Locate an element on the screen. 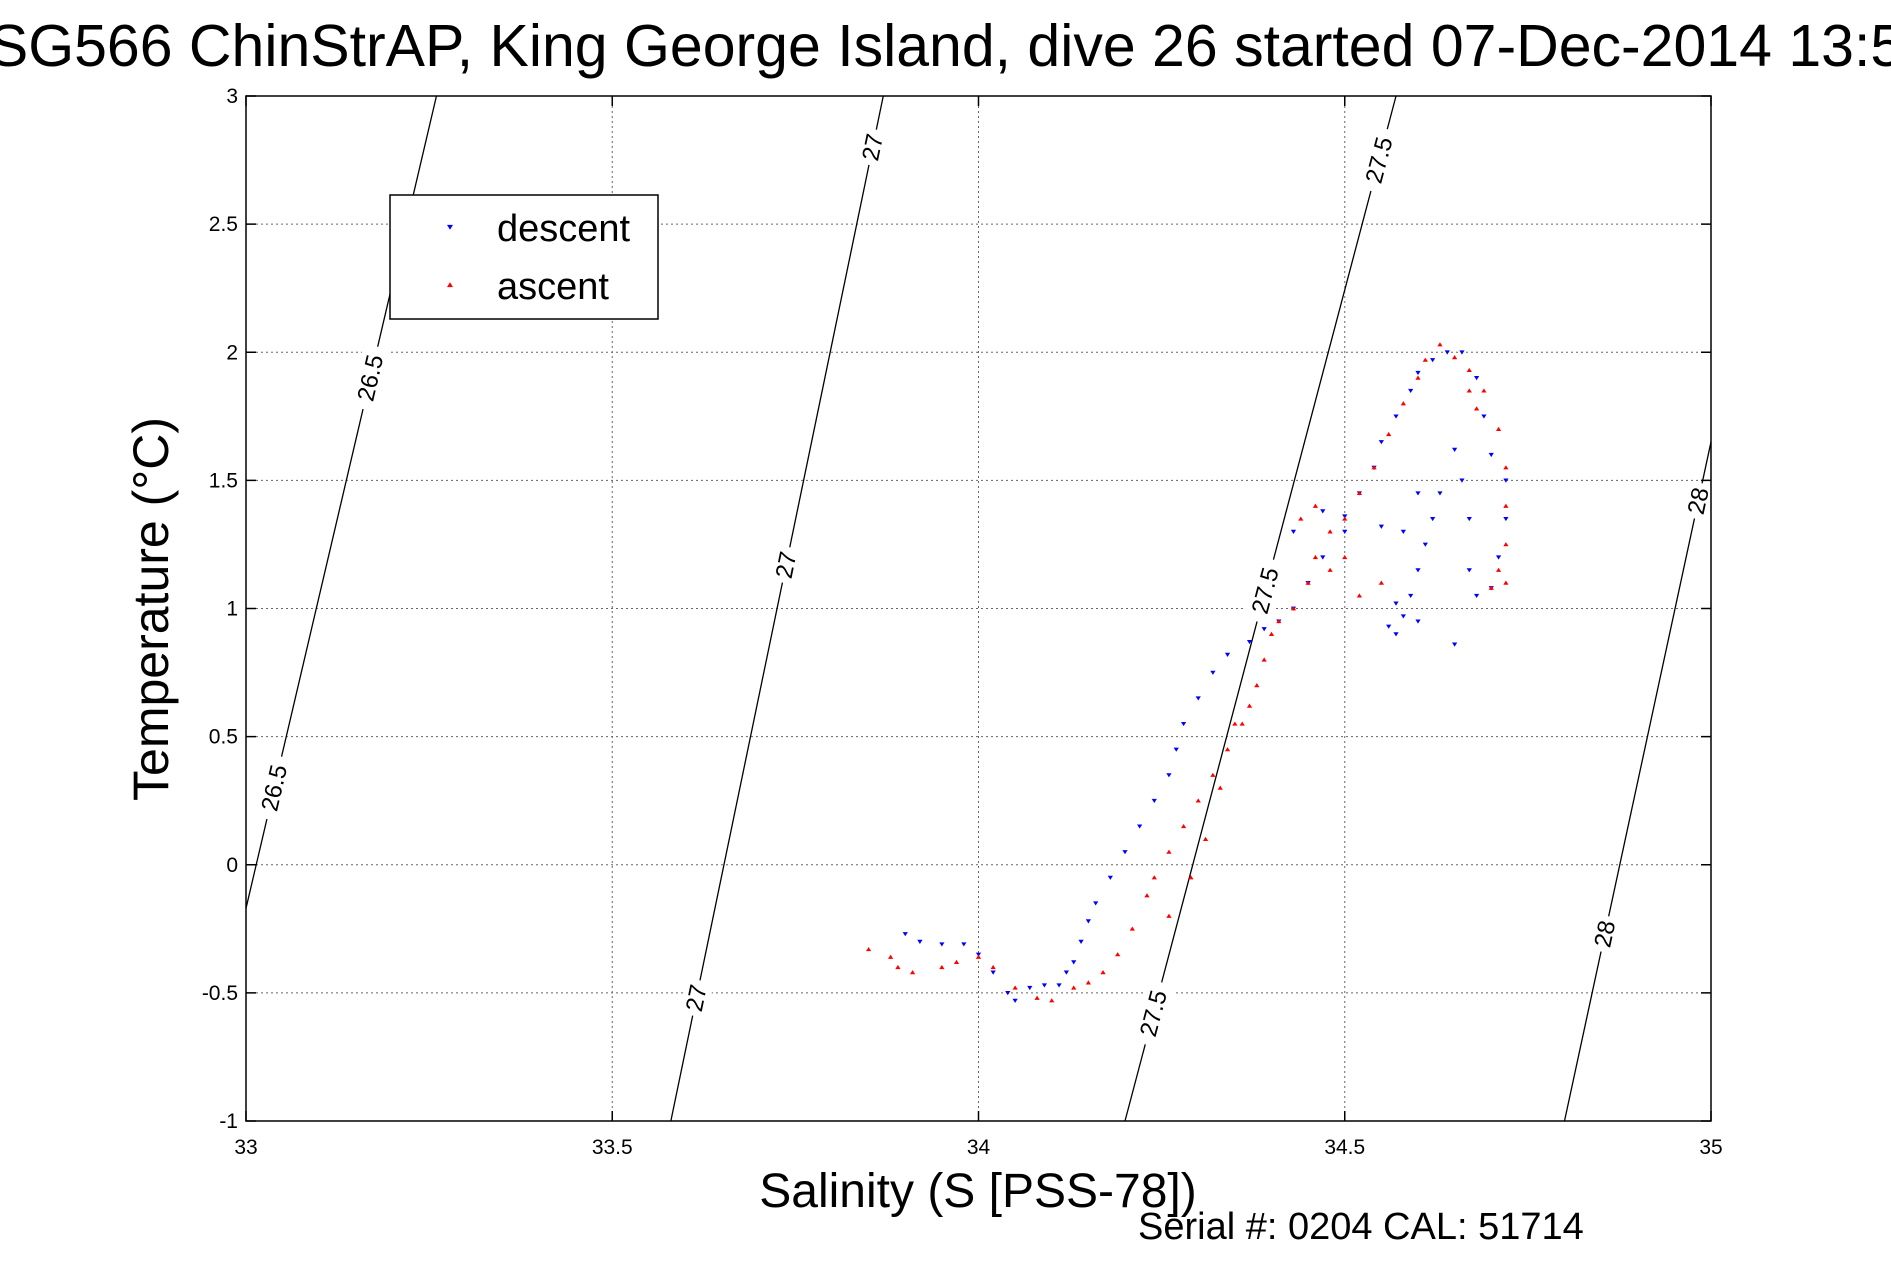 This screenshot has height=1262, width=1891. serial-cal-label: Serial #: 0204 CAL: 51714 is located at coordinates (1361, 1227).